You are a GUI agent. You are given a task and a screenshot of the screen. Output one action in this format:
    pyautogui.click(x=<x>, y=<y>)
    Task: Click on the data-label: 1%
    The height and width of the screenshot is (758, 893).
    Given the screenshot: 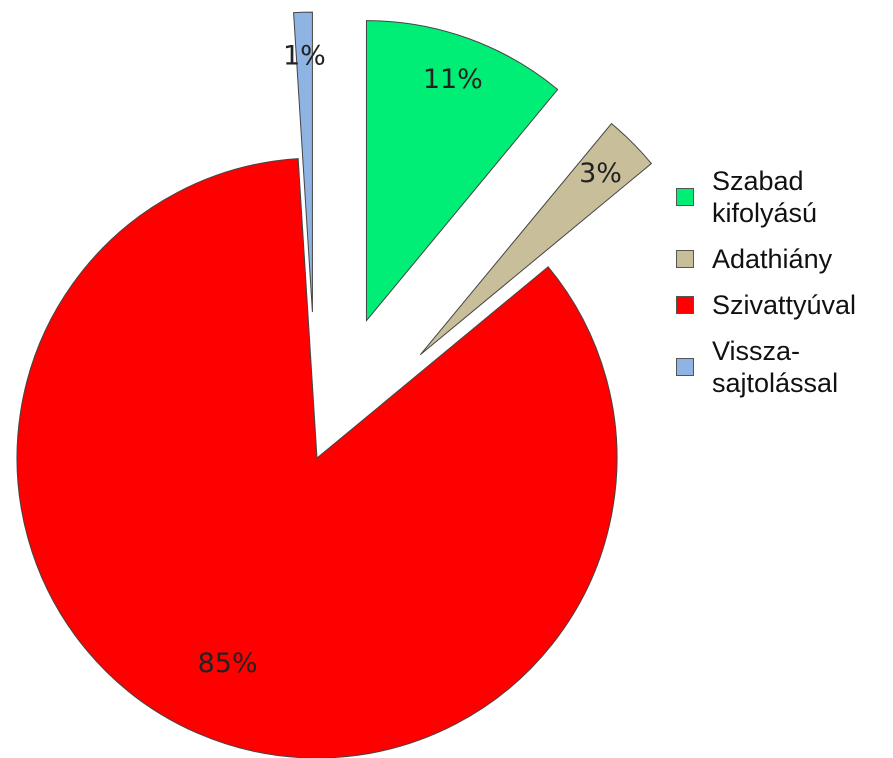 What is the action you would take?
    pyautogui.click(x=304, y=56)
    